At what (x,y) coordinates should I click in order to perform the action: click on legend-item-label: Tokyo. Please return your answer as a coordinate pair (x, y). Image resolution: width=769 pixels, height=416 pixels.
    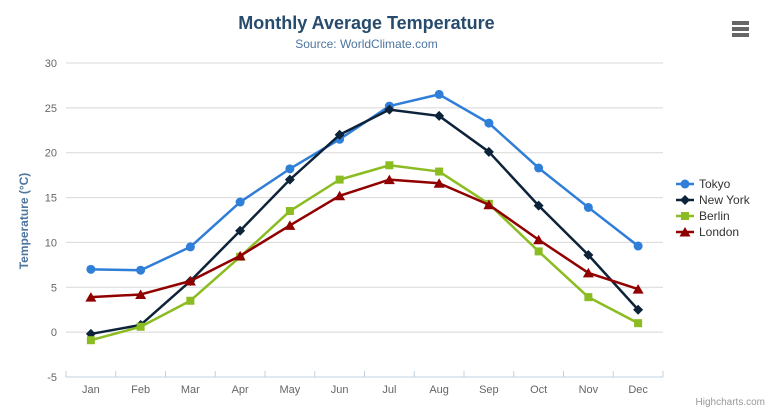
    Looking at the image, I should click on (715, 184).